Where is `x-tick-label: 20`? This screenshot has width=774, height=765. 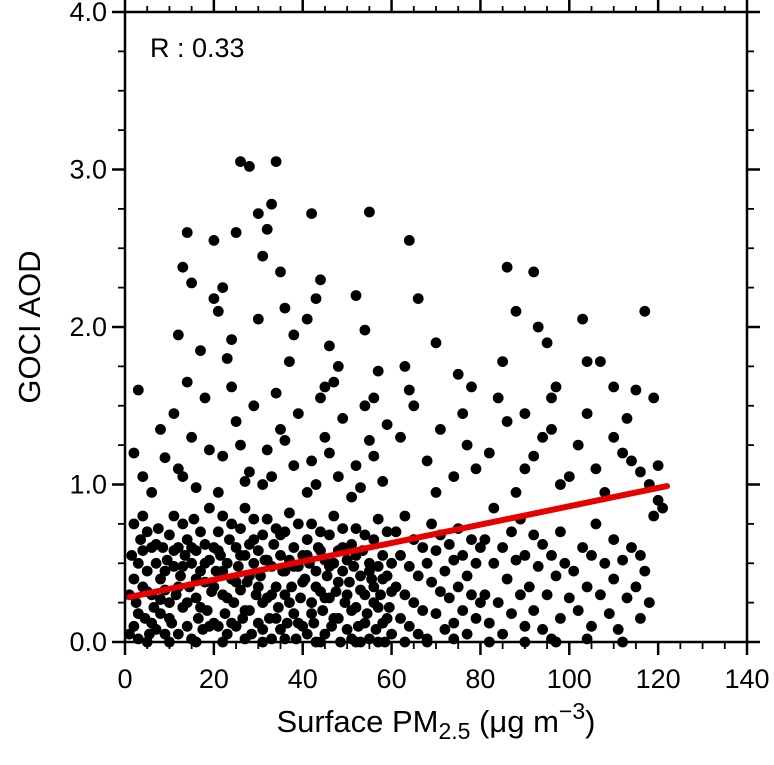 x-tick-label: 20 is located at coordinates (214, 679).